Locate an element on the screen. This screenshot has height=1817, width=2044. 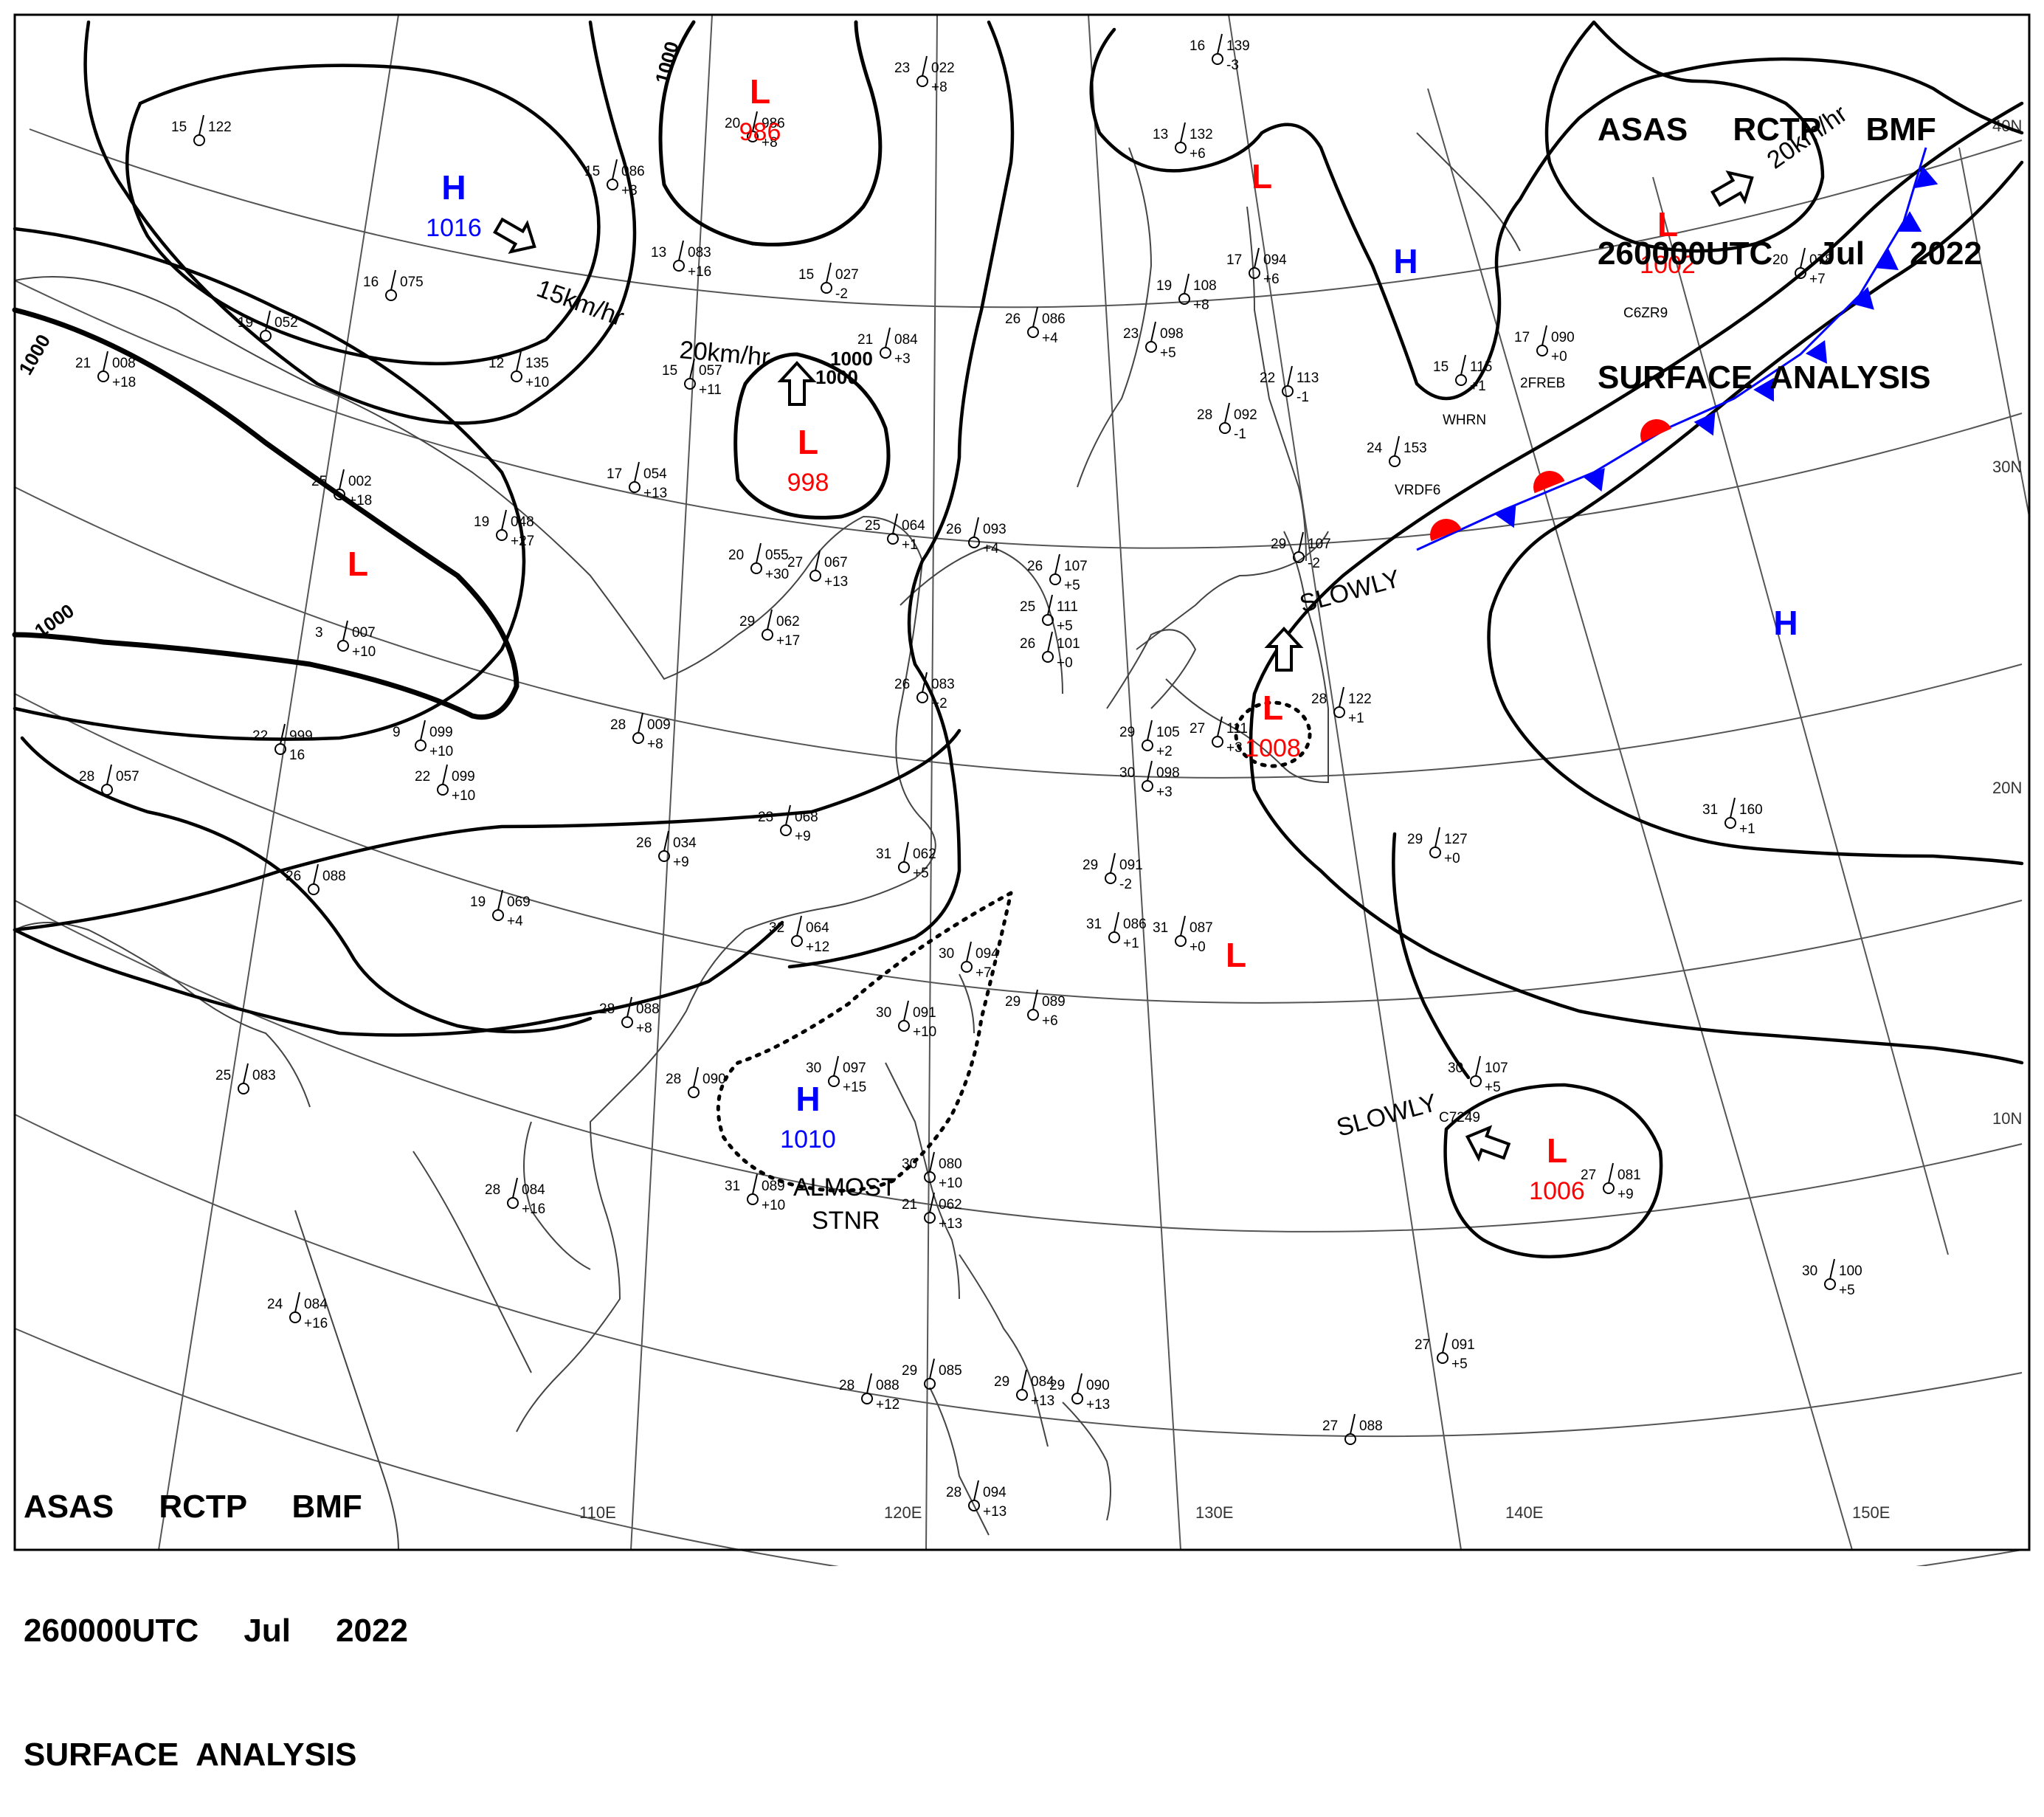
station-pressure: 002 is located at coordinates (360, 482).